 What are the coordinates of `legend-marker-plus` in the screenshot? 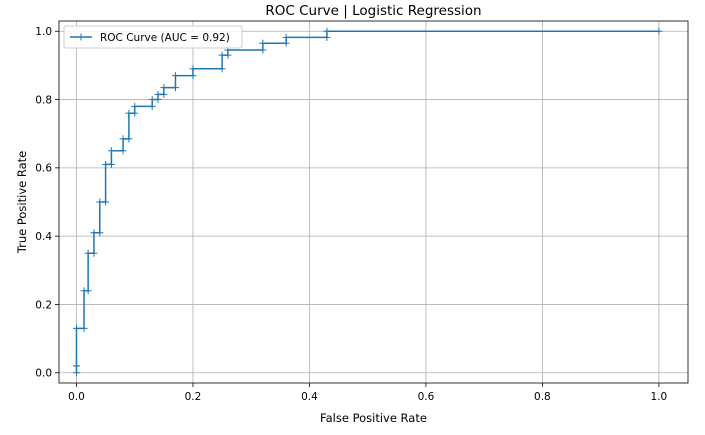 It's located at (81, 37).